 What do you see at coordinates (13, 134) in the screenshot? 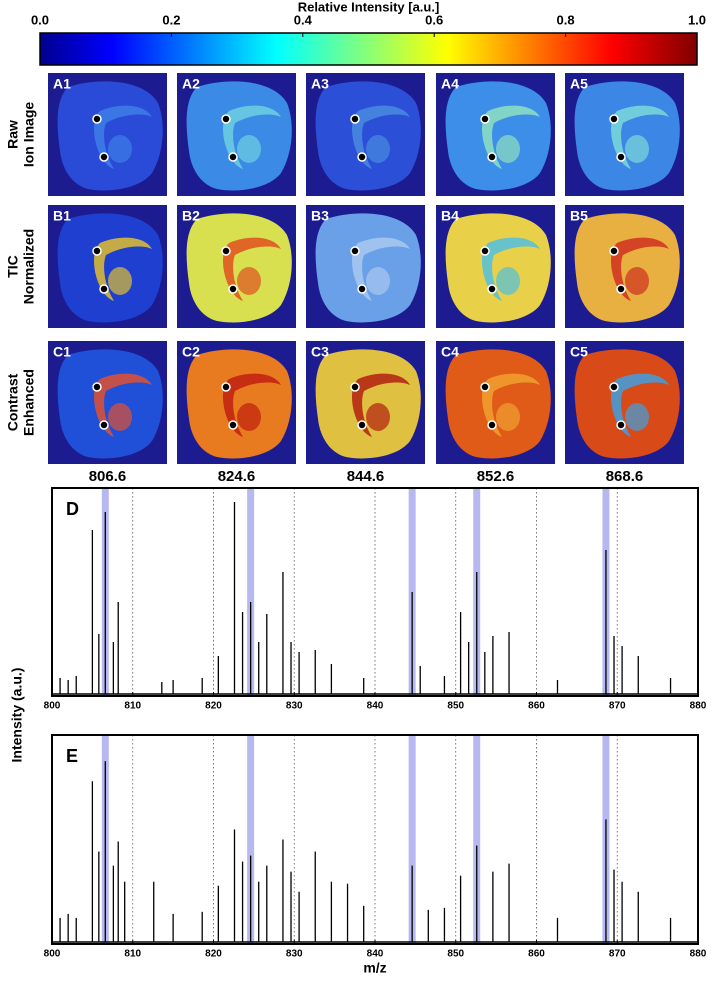
I see `row-label: Raw` at bounding box center [13, 134].